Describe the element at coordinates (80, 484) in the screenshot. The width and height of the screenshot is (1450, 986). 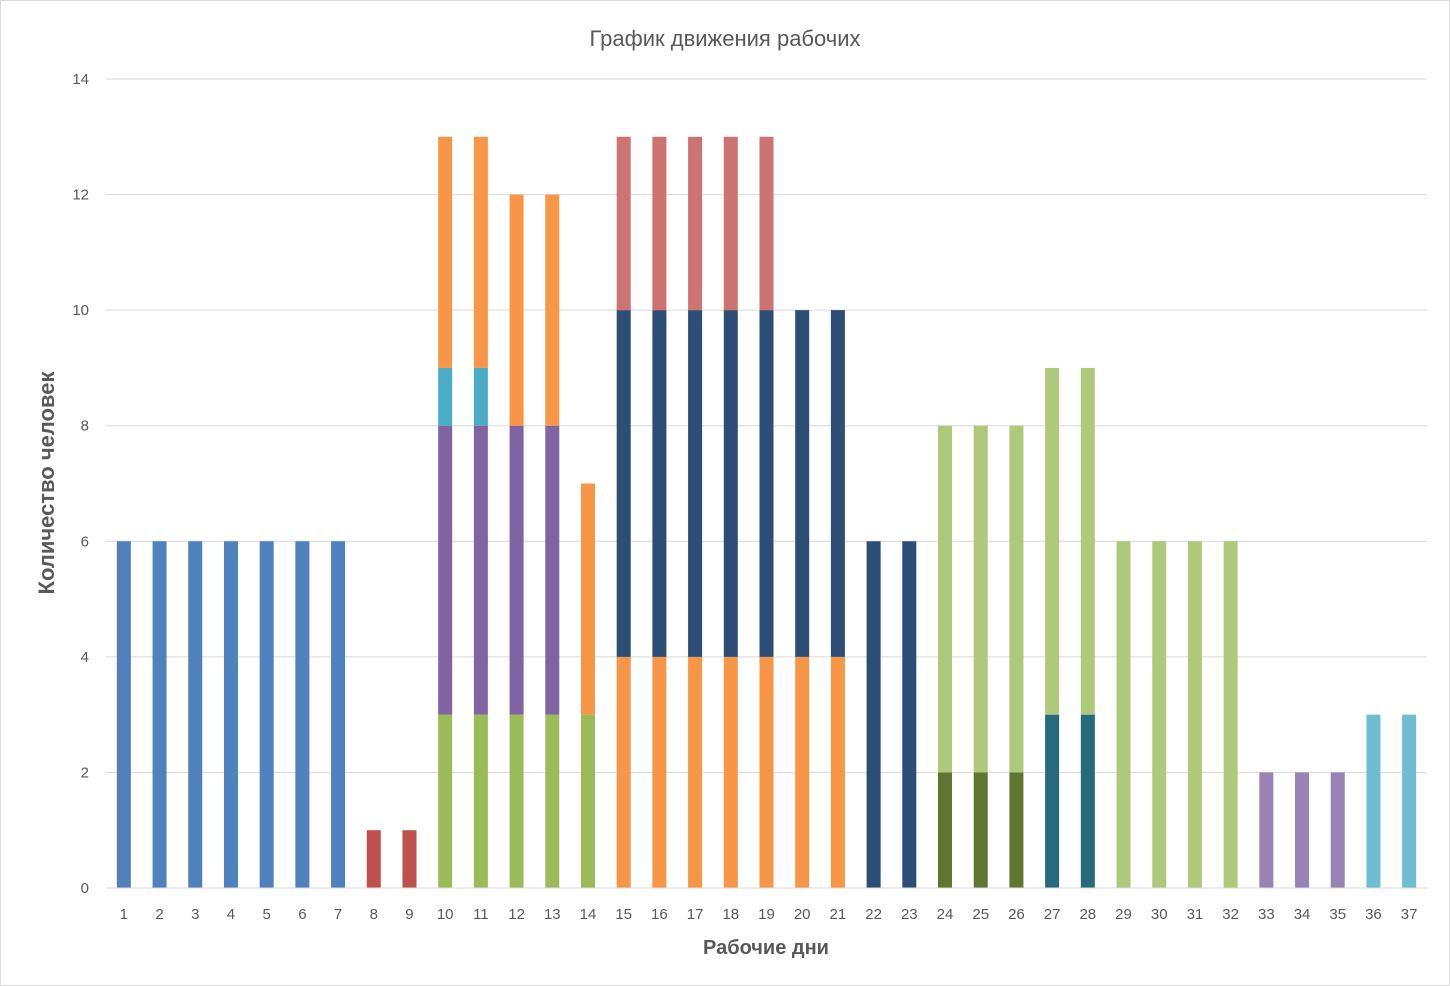
I see `y-axis-ticks: 0 2 4 6 8 10 12 14` at that location.